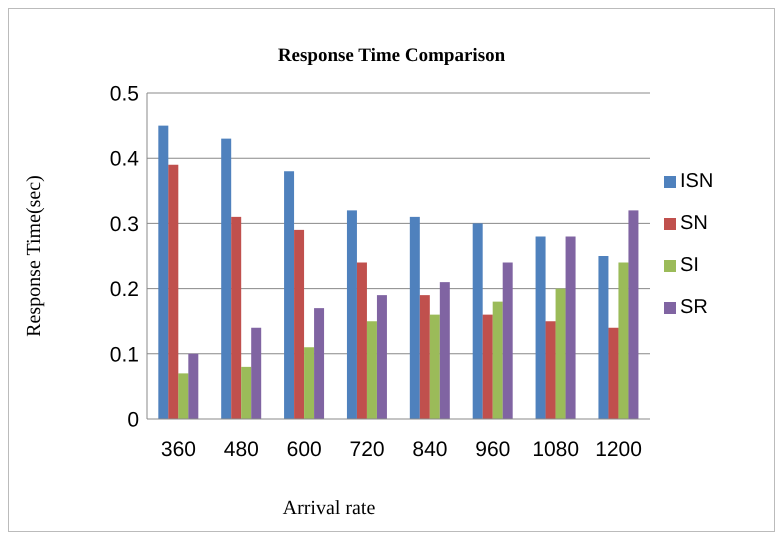 Image resolution: width=781 pixels, height=540 pixels. Describe the element at coordinates (124, 94) in the screenshot. I see `y-tick-label: 0.5` at that location.